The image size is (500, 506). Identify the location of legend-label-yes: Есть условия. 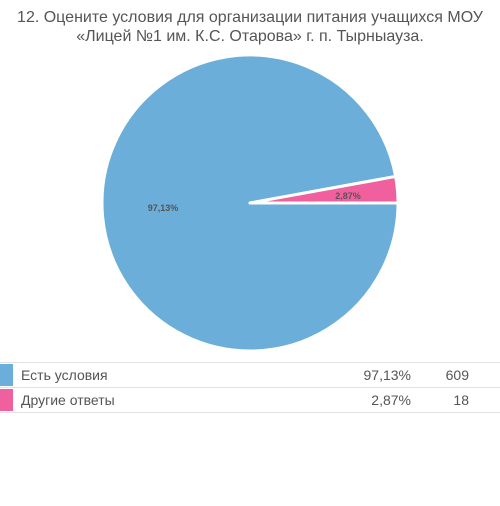
(64, 375).